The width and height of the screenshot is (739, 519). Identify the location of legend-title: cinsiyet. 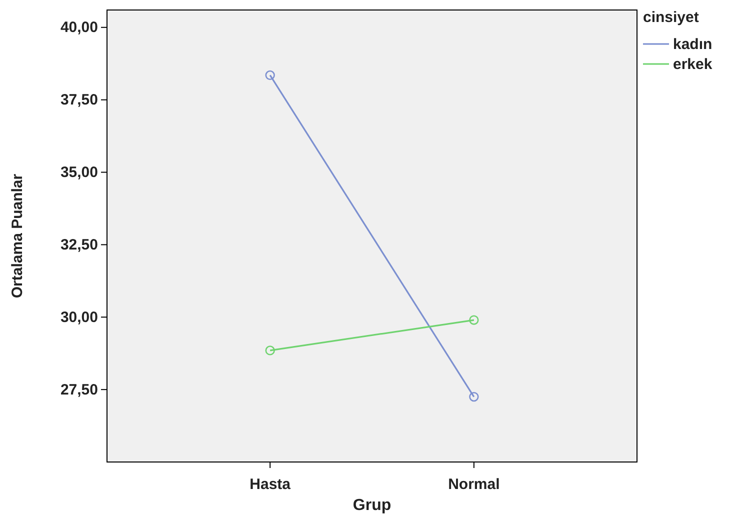
(671, 17).